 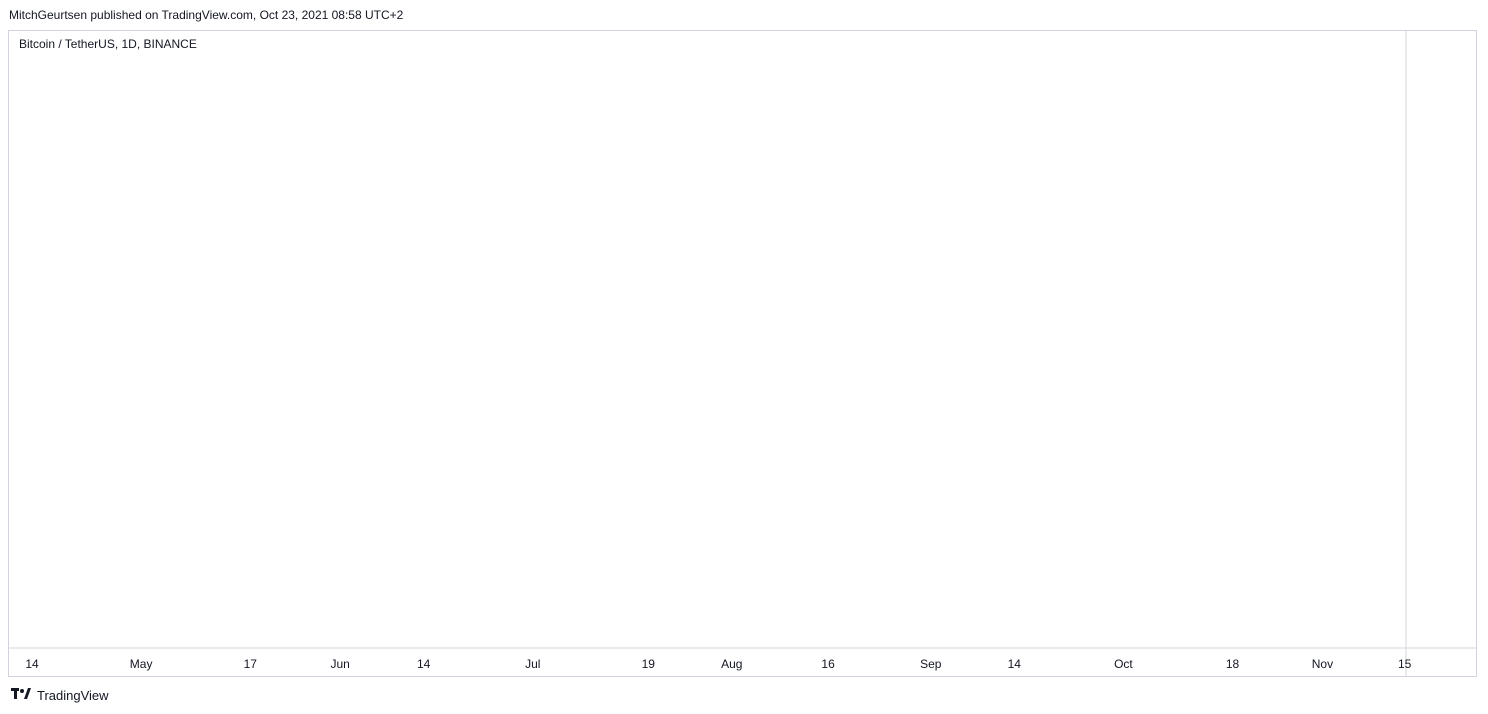 I want to click on time-tick-label: Oct, so click(x=1123, y=664).